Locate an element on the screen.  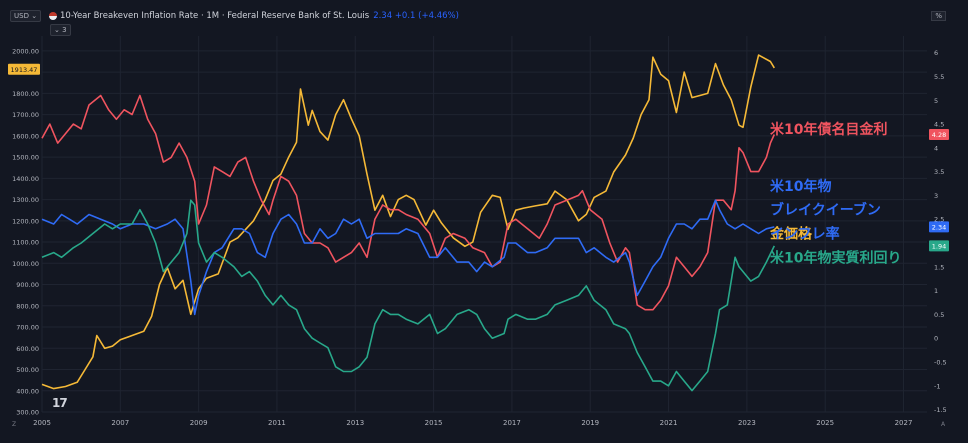
series-annotation-0: 金価格 is located at coordinates (791, 234).